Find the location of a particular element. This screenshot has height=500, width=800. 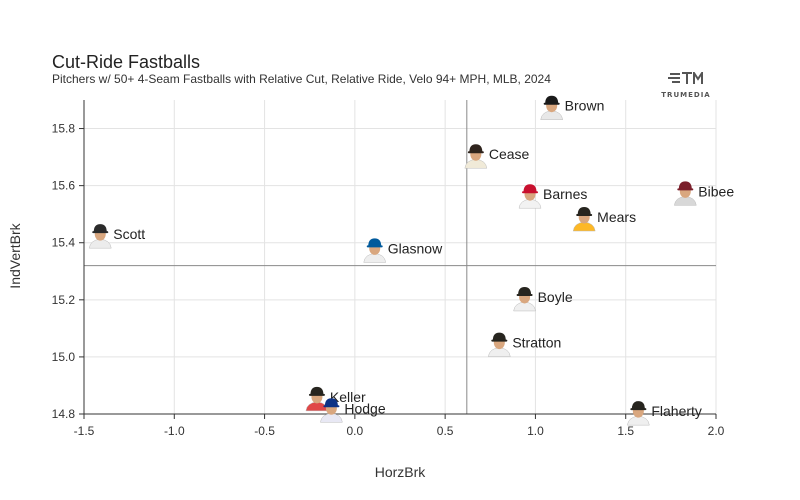

data-point-scott is located at coordinates (100, 236).